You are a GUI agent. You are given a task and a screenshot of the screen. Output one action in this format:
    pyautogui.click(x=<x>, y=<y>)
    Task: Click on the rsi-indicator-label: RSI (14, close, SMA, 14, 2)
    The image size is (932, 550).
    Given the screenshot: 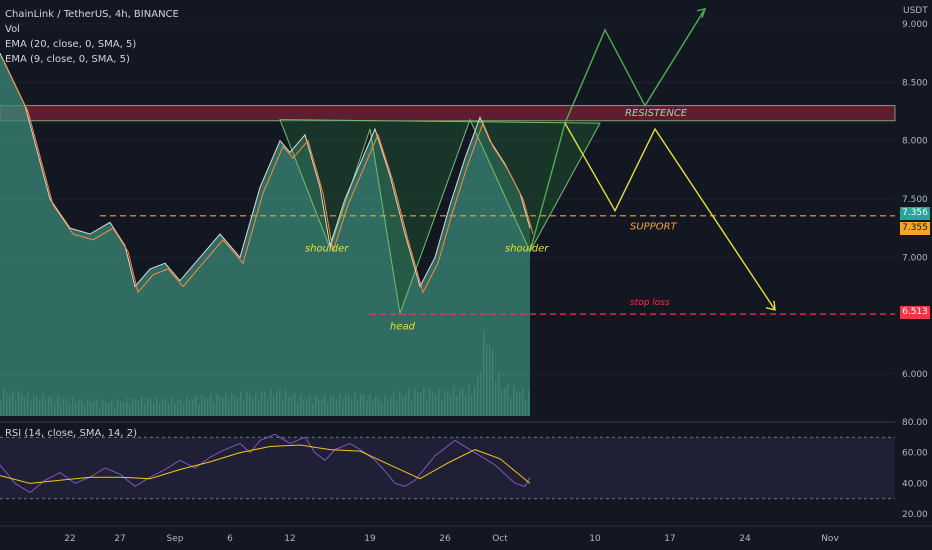 What is the action you would take?
    pyautogui.click(x=71, y=433)
    